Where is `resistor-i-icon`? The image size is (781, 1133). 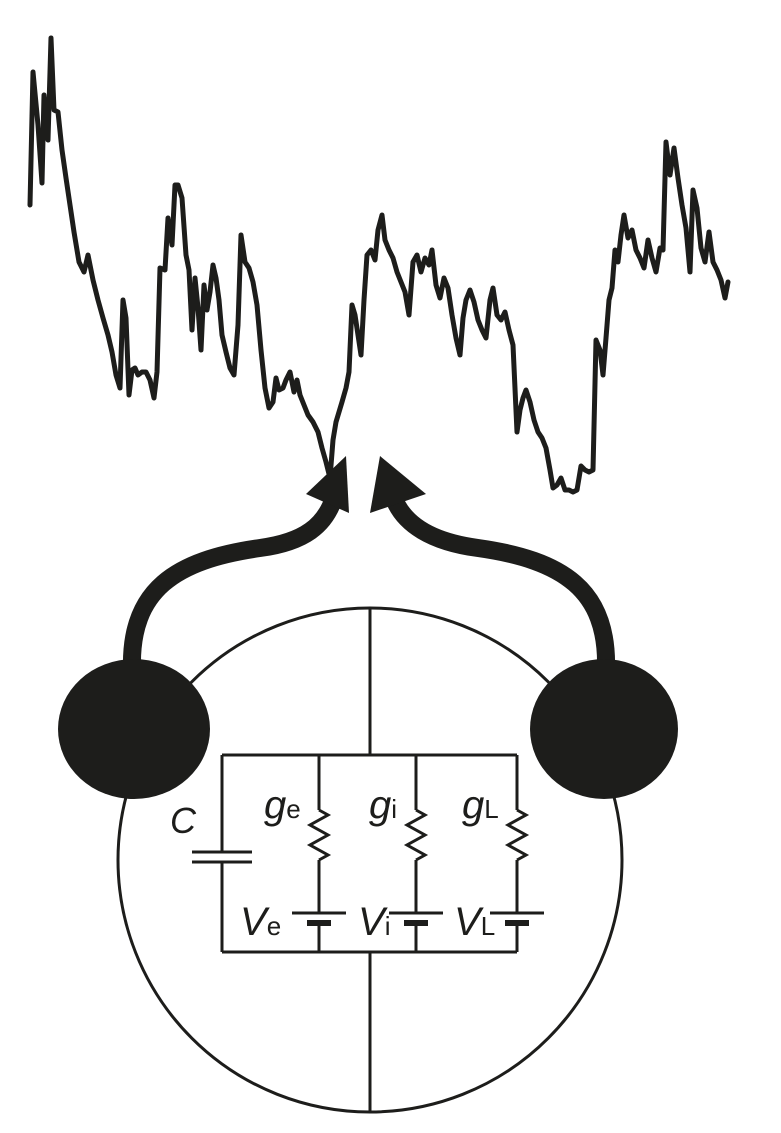
resistor-i-icon is located at coordinates (416, 835).